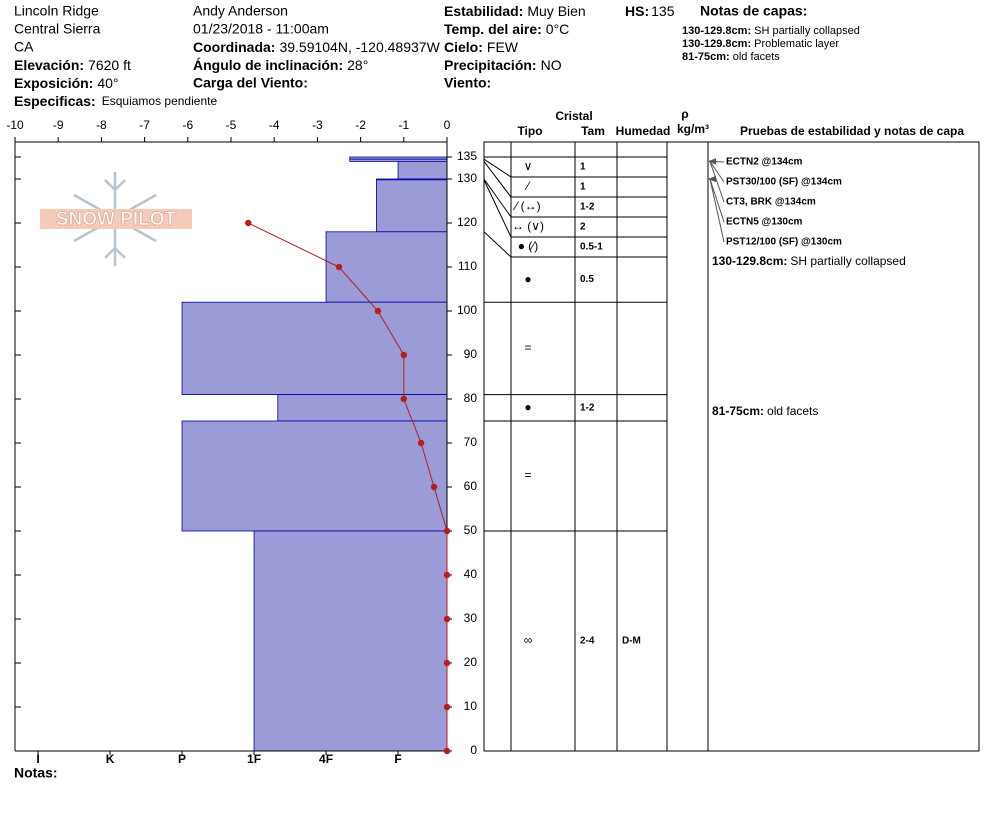  Describe the element at coordinates (471, 486) in the screenshot. I see `y-tick-label: 60` at that location.